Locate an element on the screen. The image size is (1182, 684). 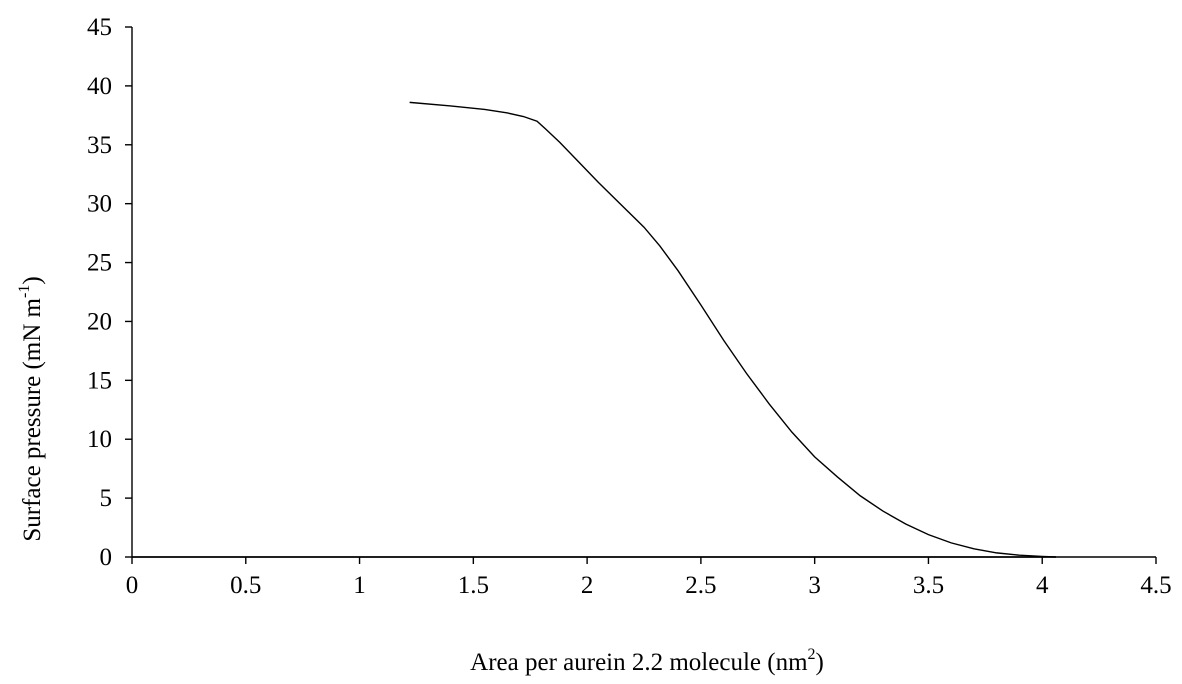
y-tick-label: 35 is located at coordinates (99, 145).